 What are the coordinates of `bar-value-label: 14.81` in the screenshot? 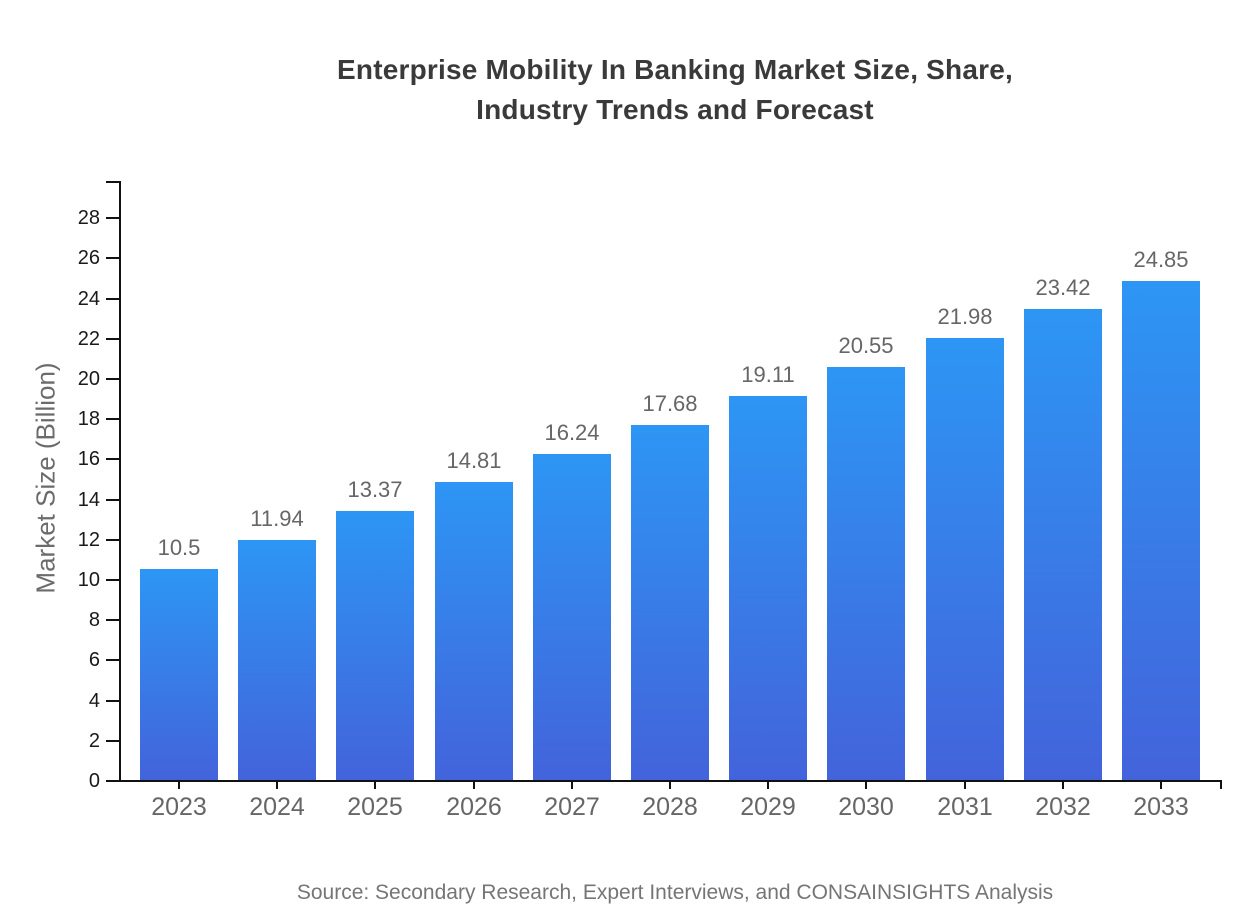 It's located at (474, 460).